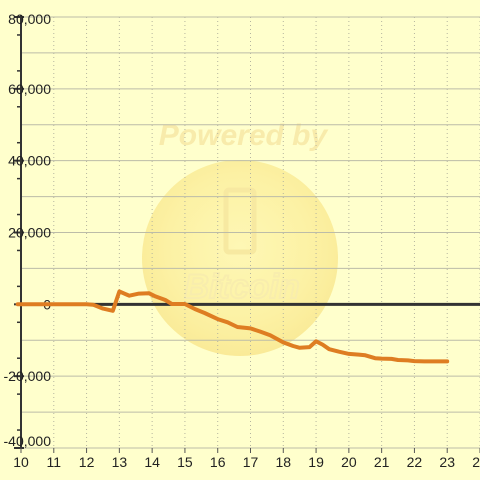  Describe the element at coordinates (29, 161) in the screenshot. I see `y-tick-label: 40,000` at that location.